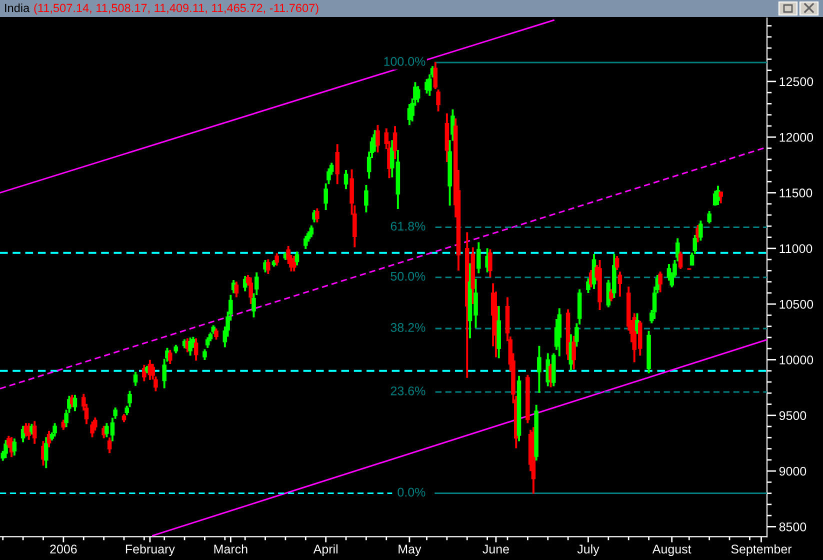 The height and width of the screenshot is (560, 823). I want to click on series-label: 61.8%, so click(408, 226).